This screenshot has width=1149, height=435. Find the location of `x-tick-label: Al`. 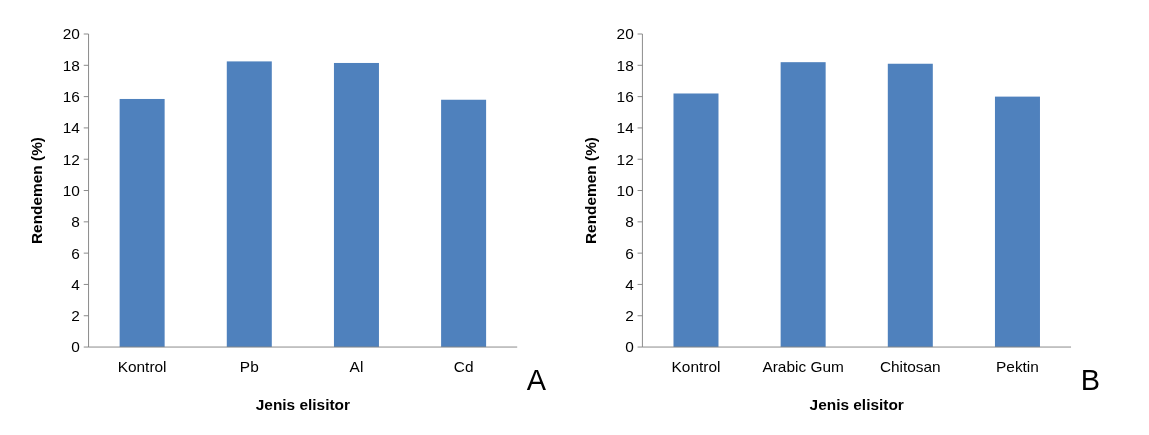

x-tick-label: Al is located at coordinates (356, 367).